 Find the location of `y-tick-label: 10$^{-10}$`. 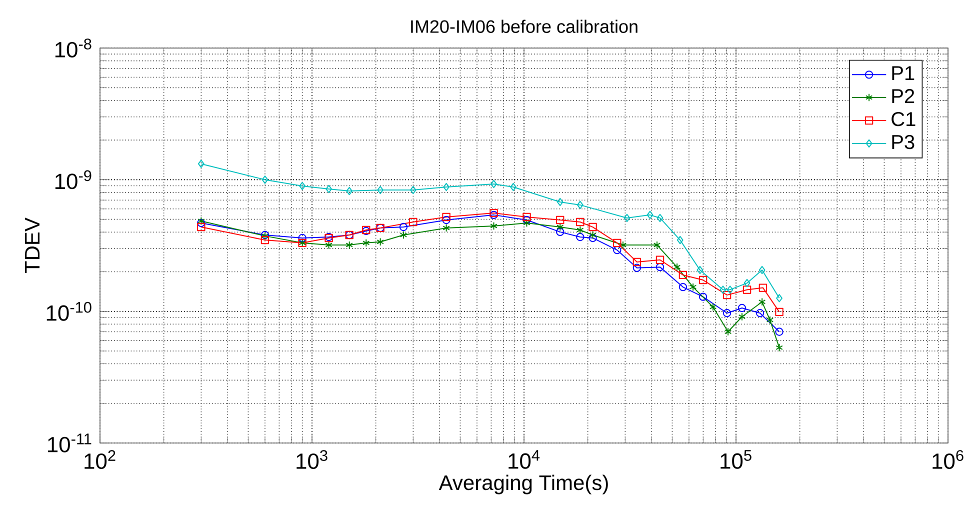

y-tick-label: 10$^{-10}$ is located at coordinates (69, 311).